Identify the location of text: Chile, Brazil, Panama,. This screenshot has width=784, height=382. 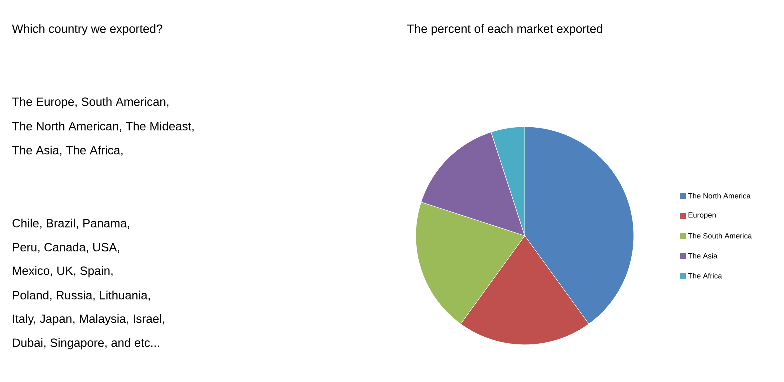
(71, 224).